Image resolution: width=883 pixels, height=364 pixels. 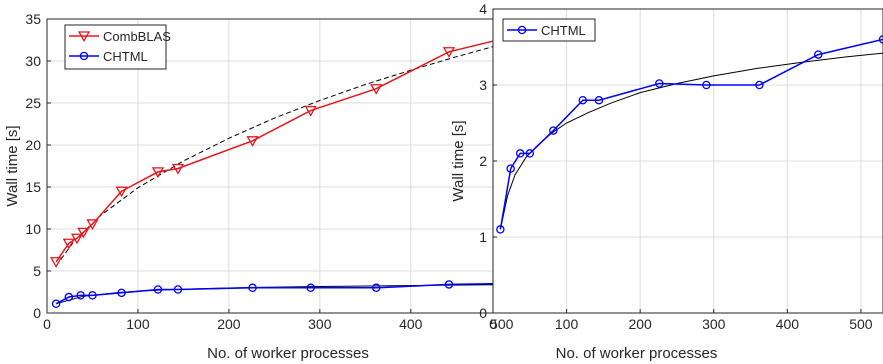 What do you see at coordinates (137, 36) in the screenshot?
I see `legend-label-combblas: CombBLAS` at bounding box center [137, 36].